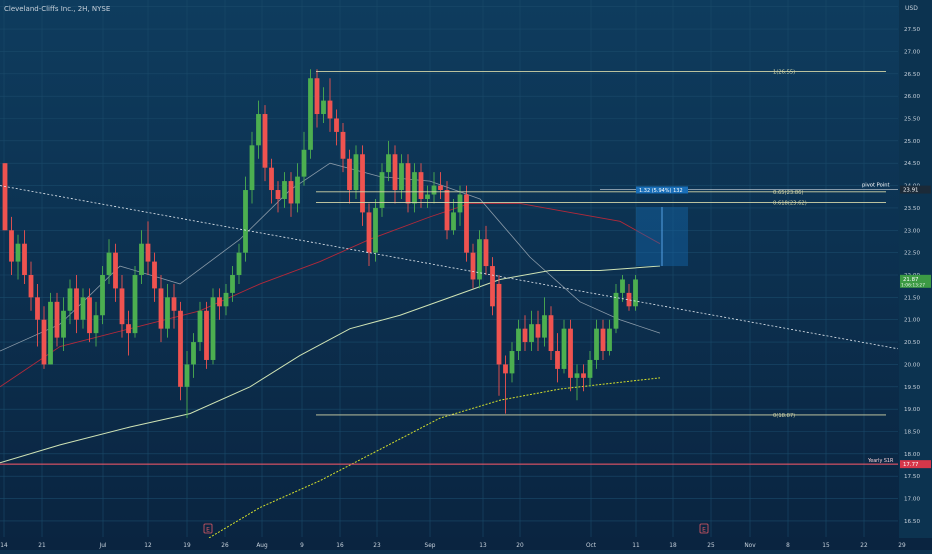 This screenshot has height=554, width=932. Describe the element at coordinates (912, 500) in the screenshot. I see `price-tick-label: 17.00` at that location.